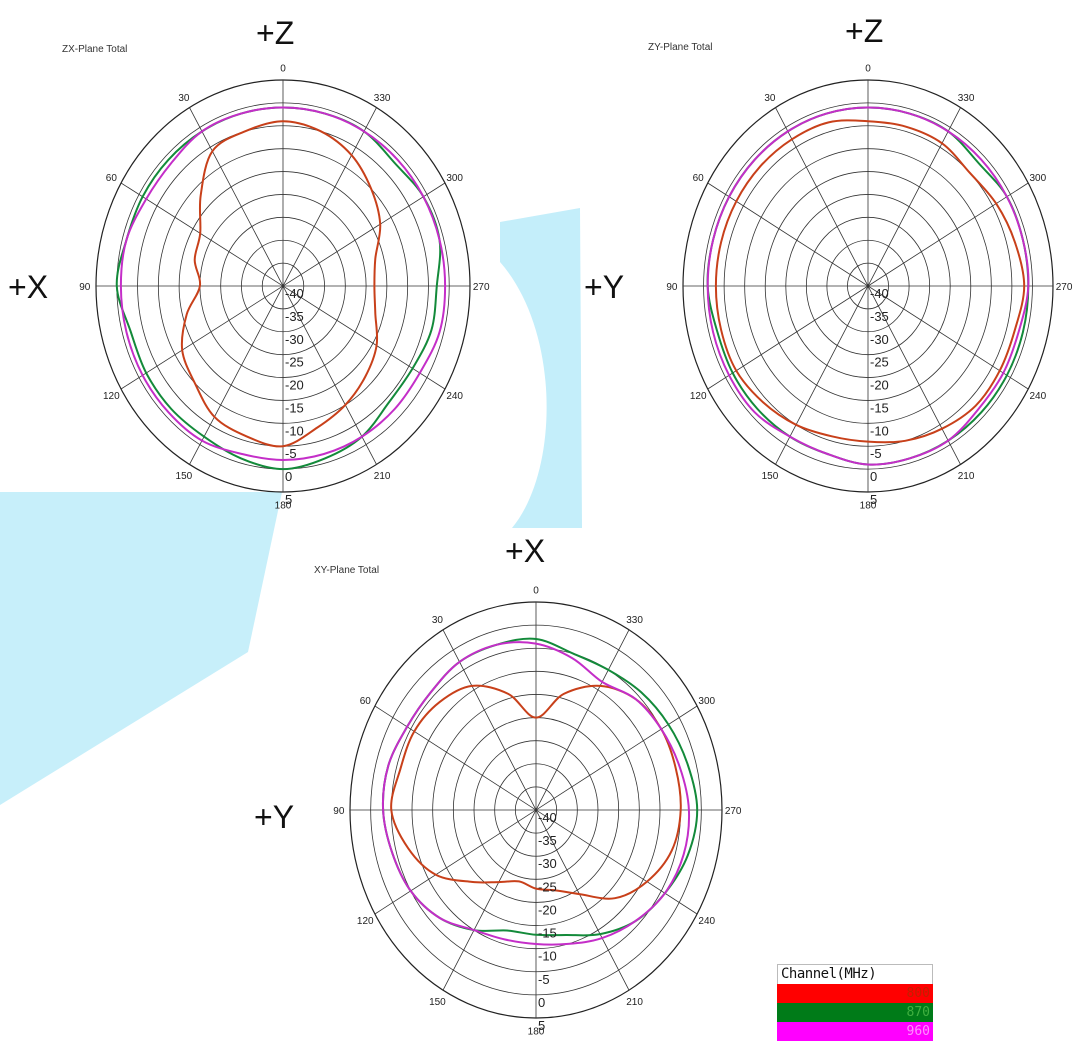 The height and width of the screenshot is (1059, 1089). I want to click on channel-legend: Channel(MHz) 800 870 960, so click(855, 1002).